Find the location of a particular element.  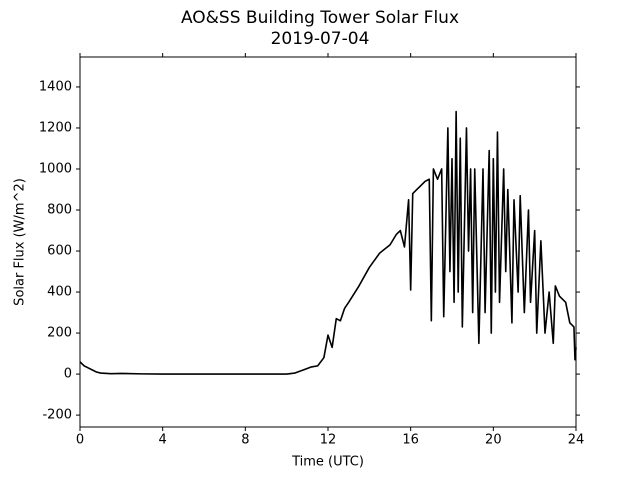

y-tick-label: 0 is located at coordinates (68, 374).